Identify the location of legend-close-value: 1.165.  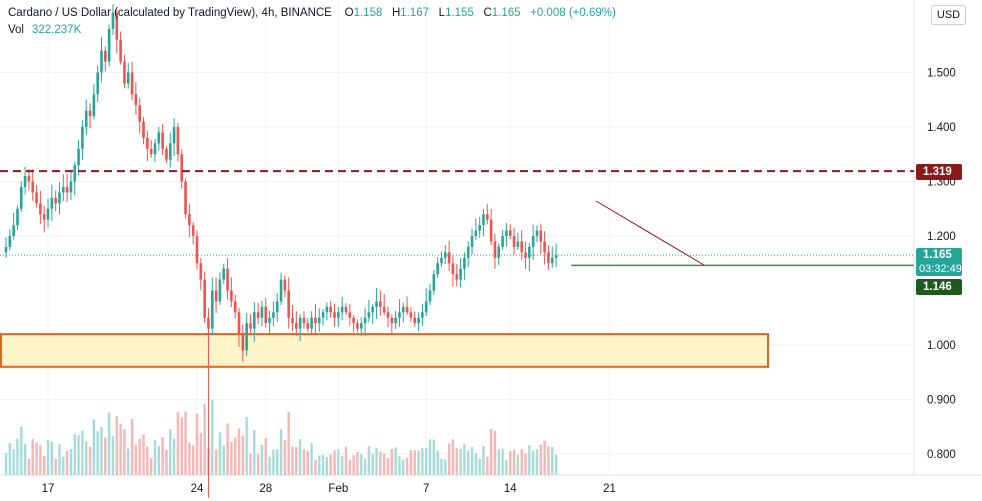
(506, 13).